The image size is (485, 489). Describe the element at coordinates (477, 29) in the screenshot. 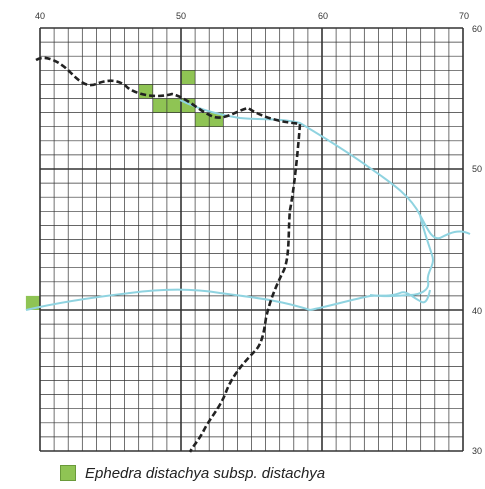

I see `y-tick-label-60: 60` at that location.